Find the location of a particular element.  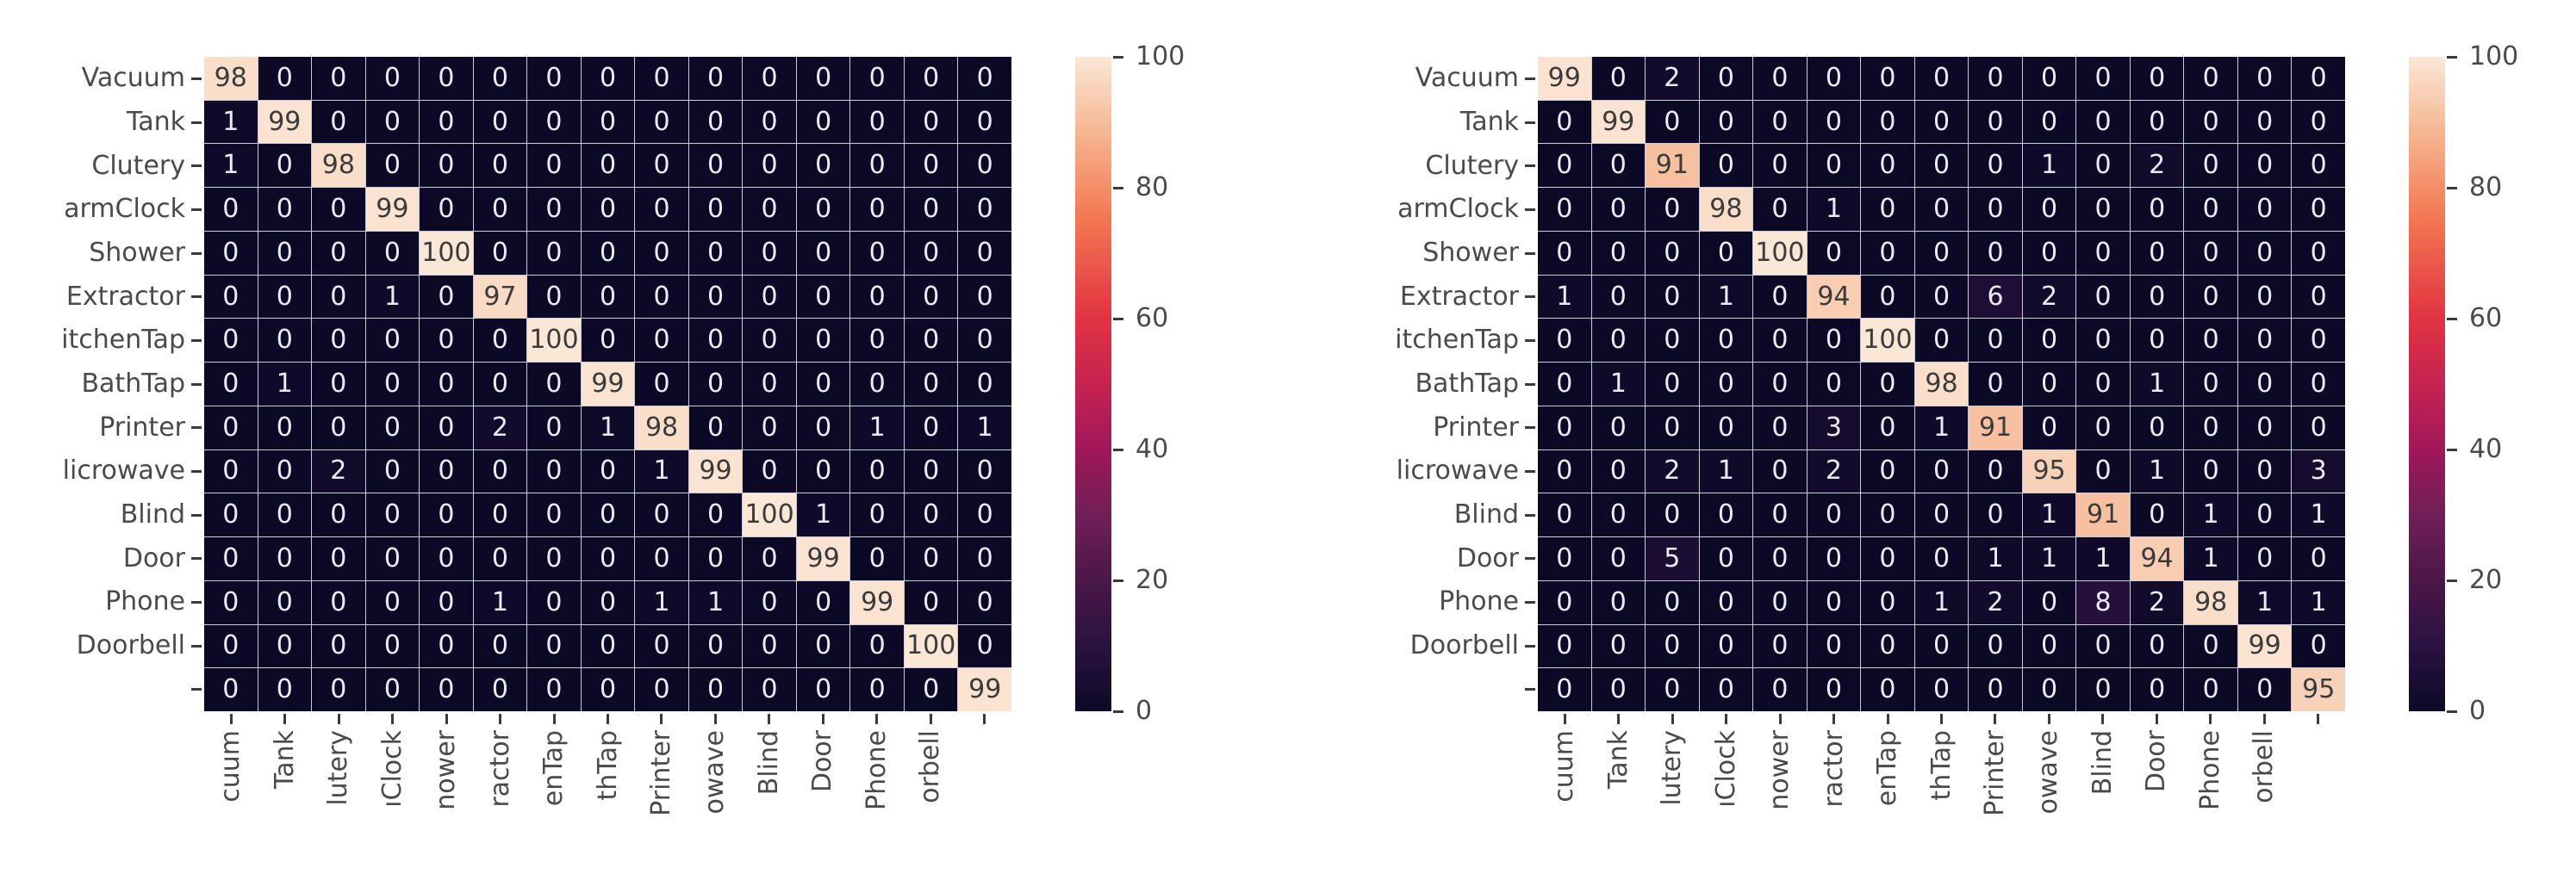

colorbar-tick-label: 100 is located at coordinates (2494, 56).